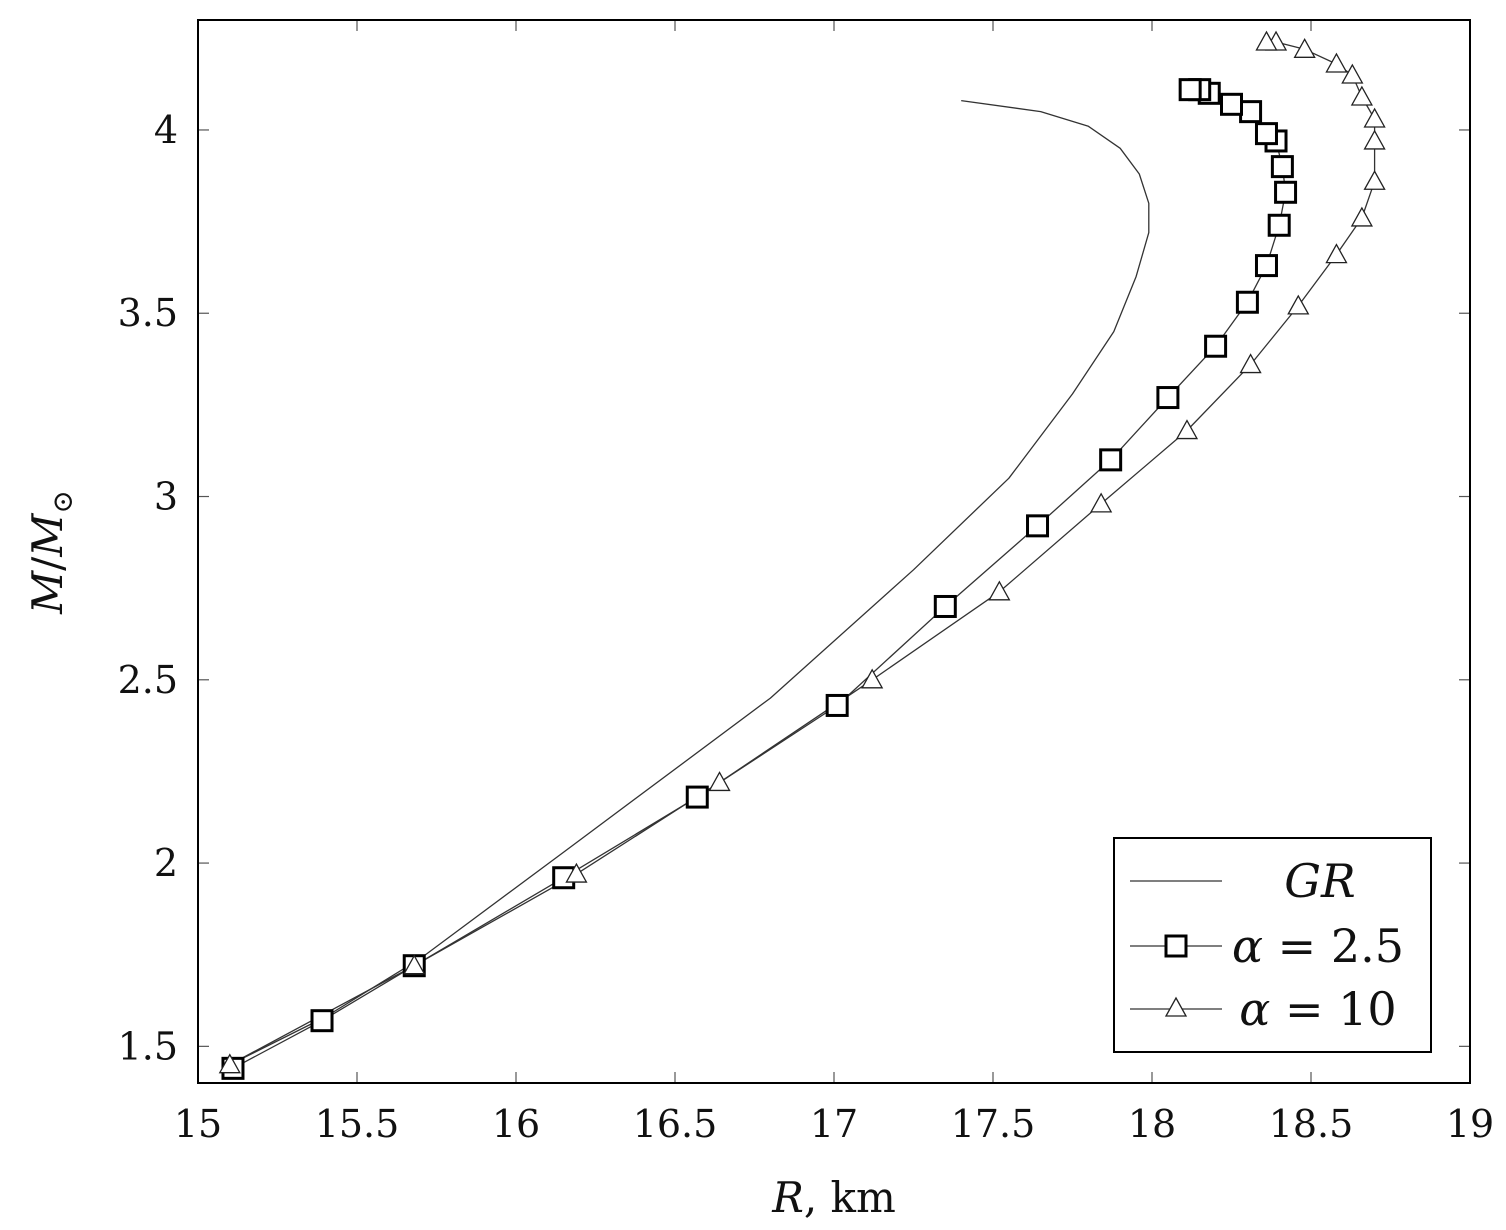  I want to click on y-tick-label: 3, so click(166, 497).